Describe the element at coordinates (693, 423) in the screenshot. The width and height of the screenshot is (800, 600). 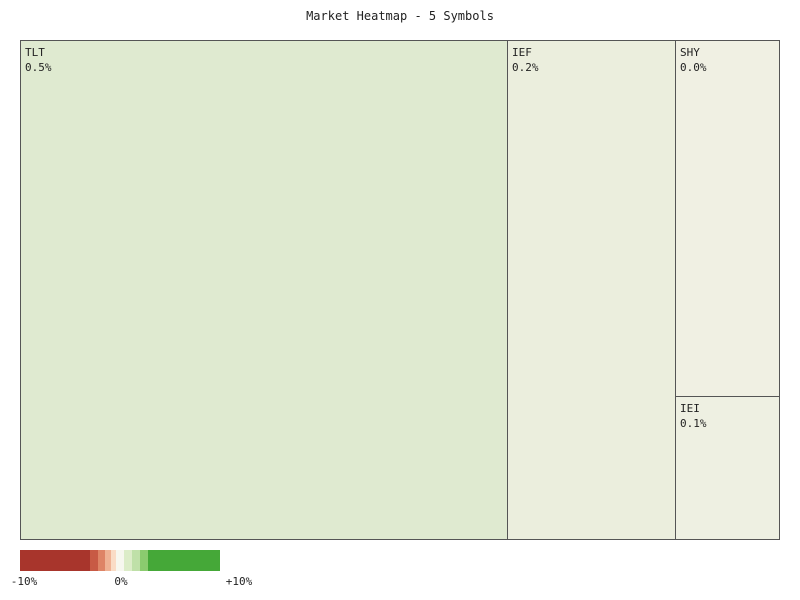
I see `tile-change: 0.1%` at that location.